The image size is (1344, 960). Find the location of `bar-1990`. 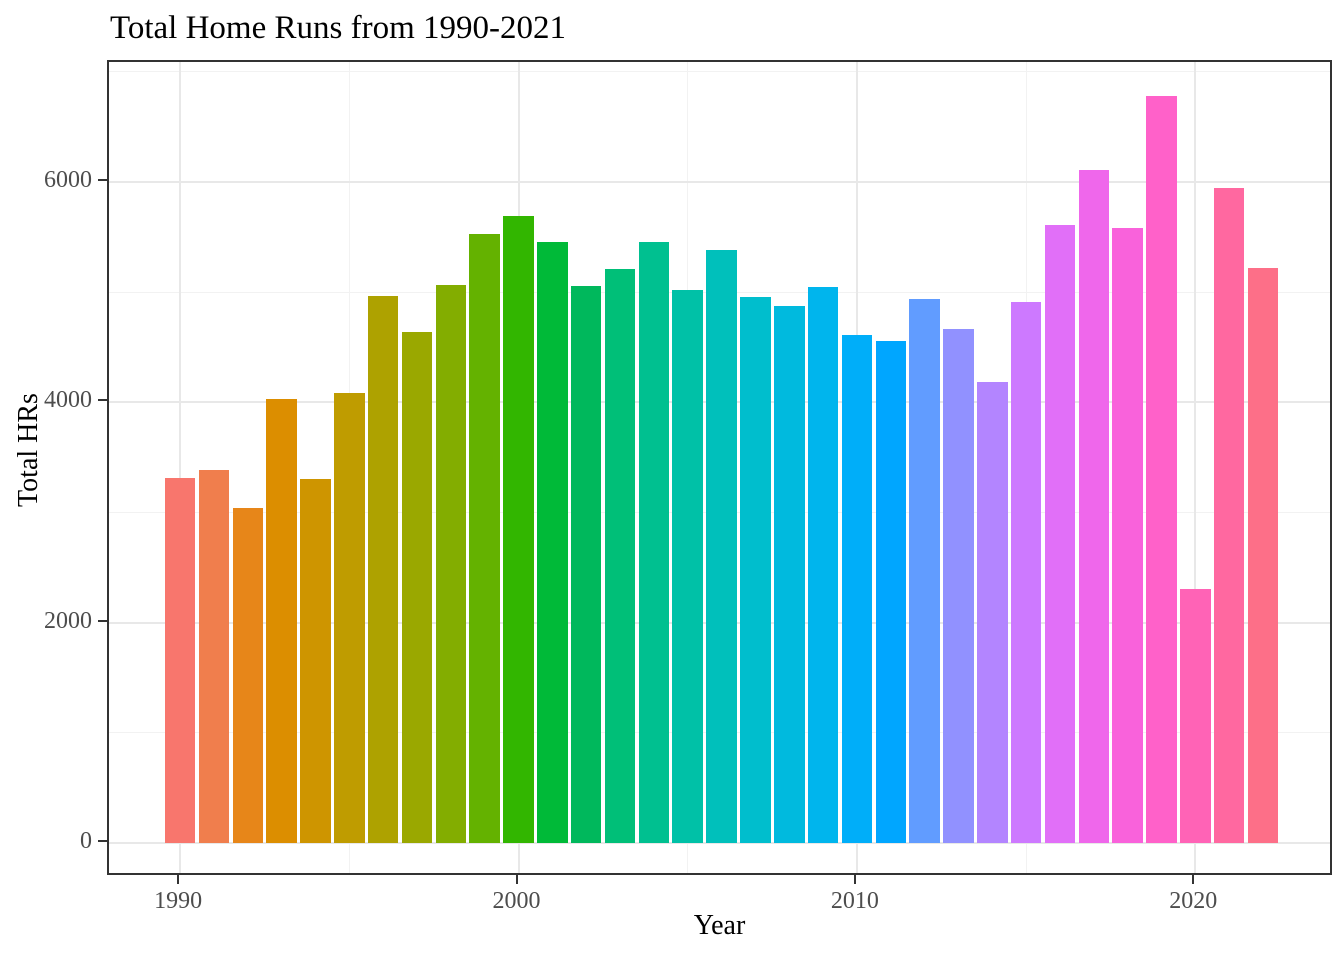

bar-1990 is located at coordinates (180, 660).